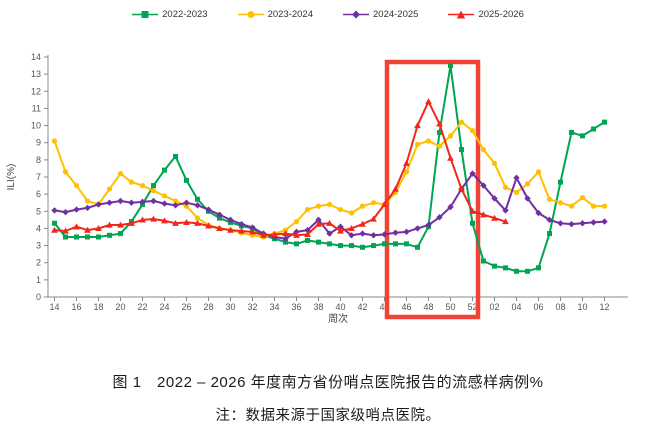 This screenshot has height=439, width=656. I want to click on x-tick-label: 50, so click(450, 307).